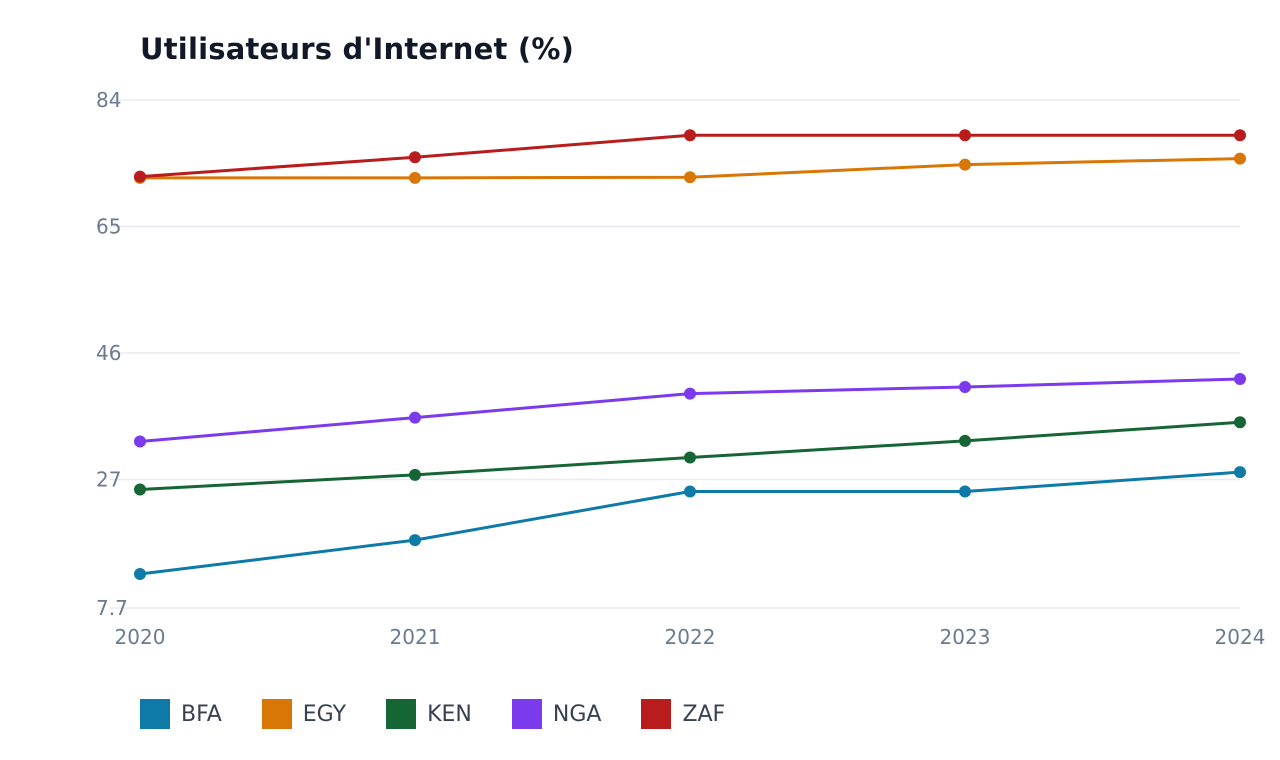  Describe the element at coordinates (108, 227) in the screenshot. I see `y-tick-label: 65` at that location.